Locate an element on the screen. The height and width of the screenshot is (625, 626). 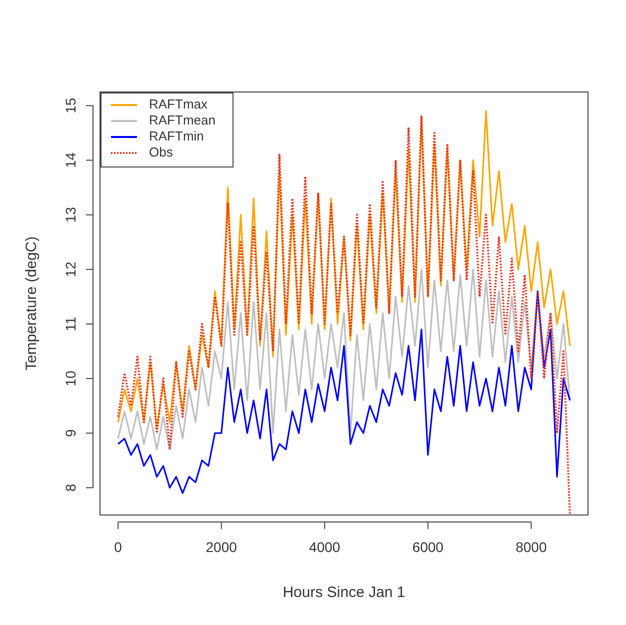
y-tick-label: 15 is located at coordinates (70, 106).